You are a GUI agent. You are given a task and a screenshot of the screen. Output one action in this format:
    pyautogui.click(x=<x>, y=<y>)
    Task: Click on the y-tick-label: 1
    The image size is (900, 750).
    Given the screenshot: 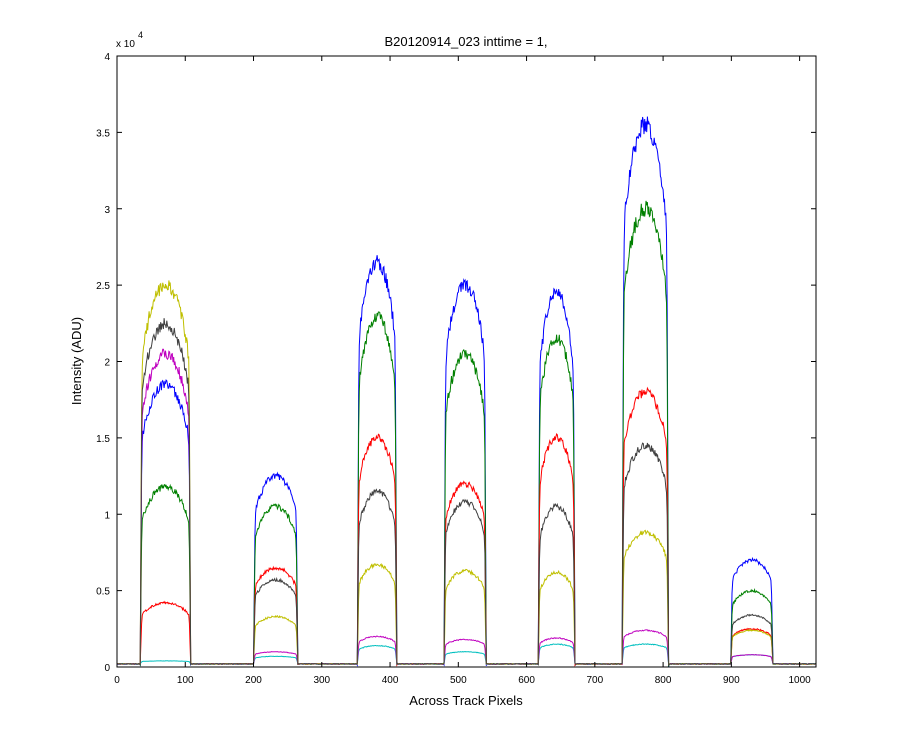 What is the action you would take?
    pyautogui.click(x=107, y=515)
    